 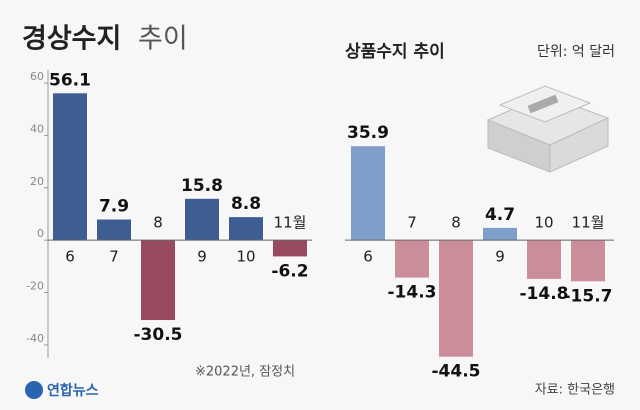 What do you see at coordinates (395, 52) in the screenshot?
I see `chart-title: 상품수지 추이` at bounding box center [395, 52].